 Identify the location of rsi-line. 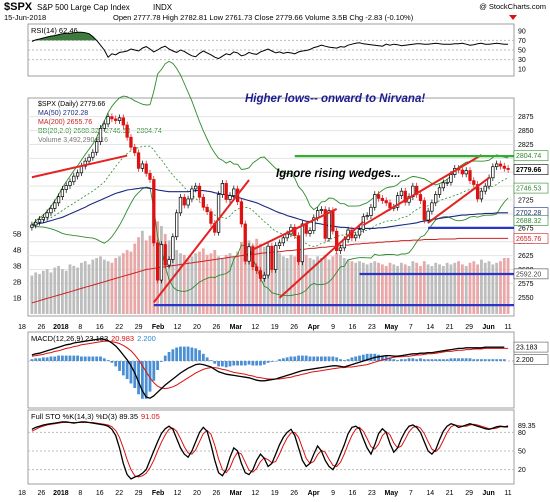
(270, 45).